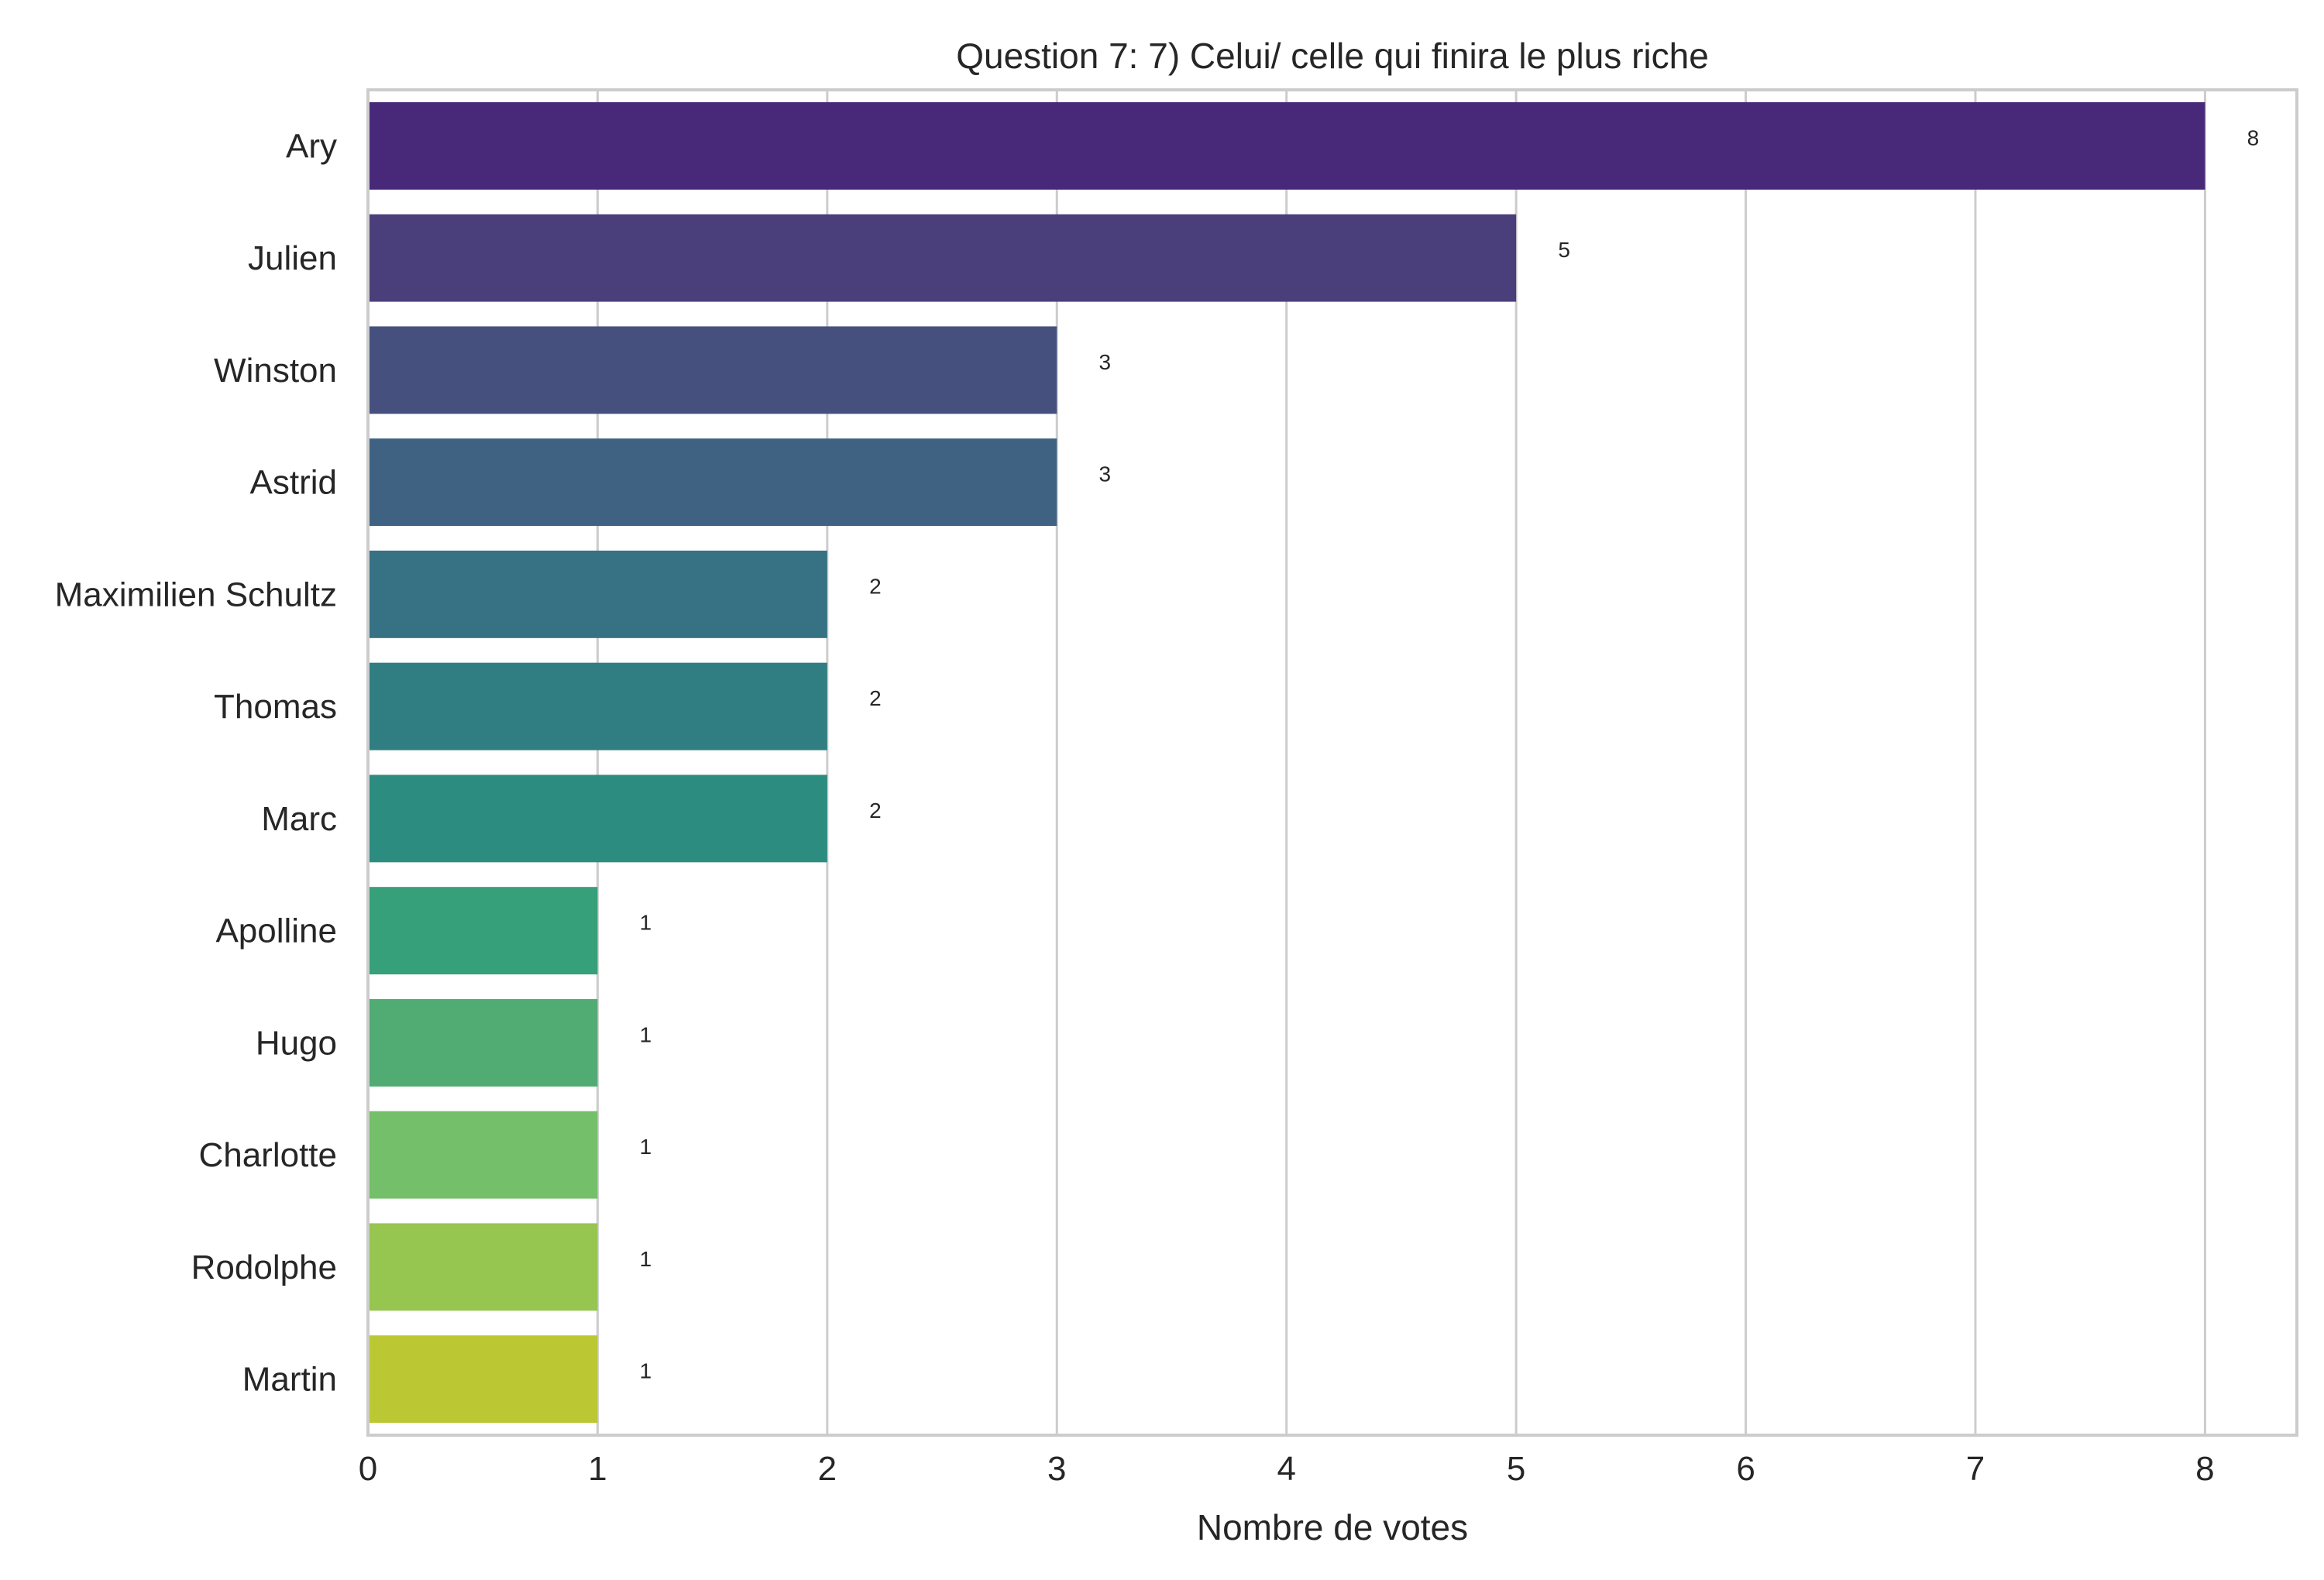 The image size is (2324, 1580). Describe the element at coordinates (1286, 145) in the screenshot. I see `bar-ary` at that location.